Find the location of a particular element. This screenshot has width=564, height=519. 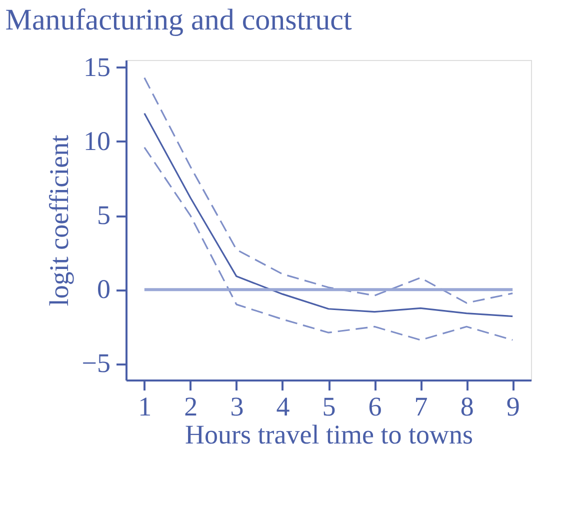

x-tick-label: 6 is located at coordinates (375, 407).